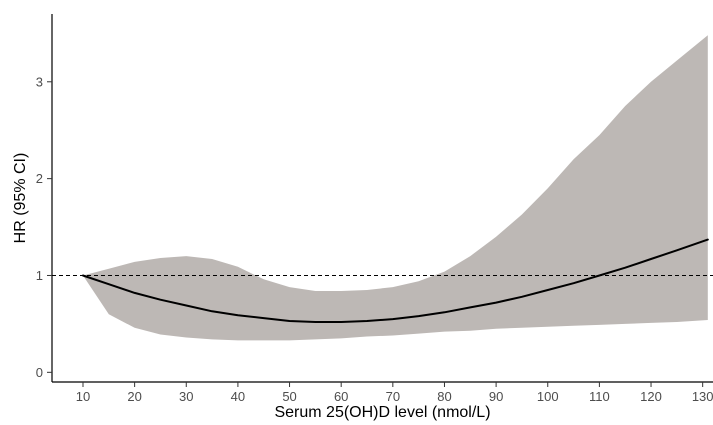  What do you see at coordinates (651, 396) in the screenshot?
I see `x-tick-label: 120` at bounding box center [651, 396].